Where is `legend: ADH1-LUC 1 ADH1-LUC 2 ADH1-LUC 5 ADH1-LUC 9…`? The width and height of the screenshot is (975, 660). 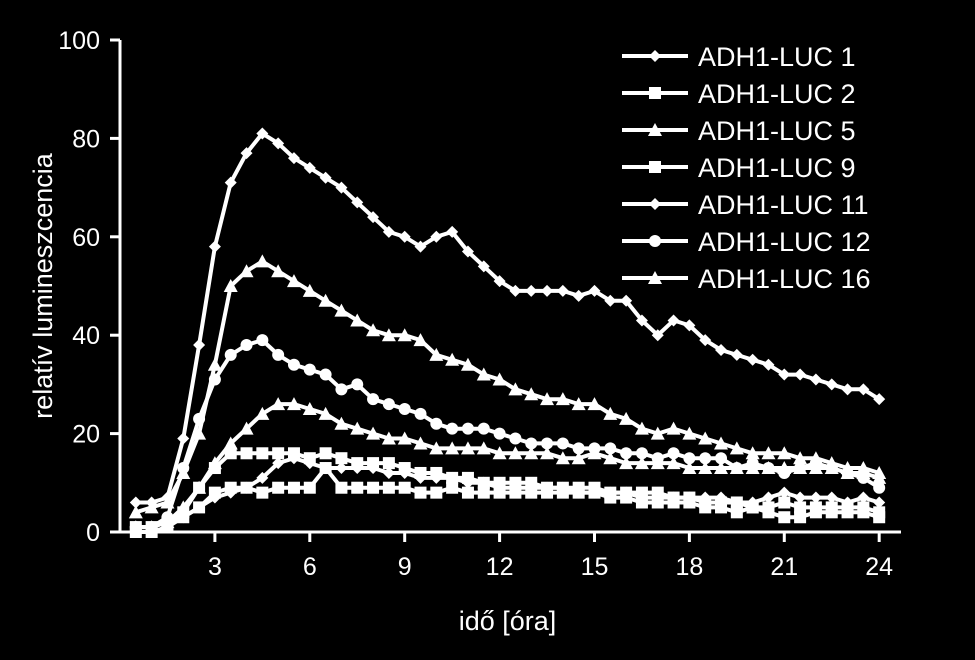 legend: ADH1-LUC 1 ADH1-LUC 2 ADH1-LUC 5 ADH1-LUC 9… is located at coordinates (746, 168).